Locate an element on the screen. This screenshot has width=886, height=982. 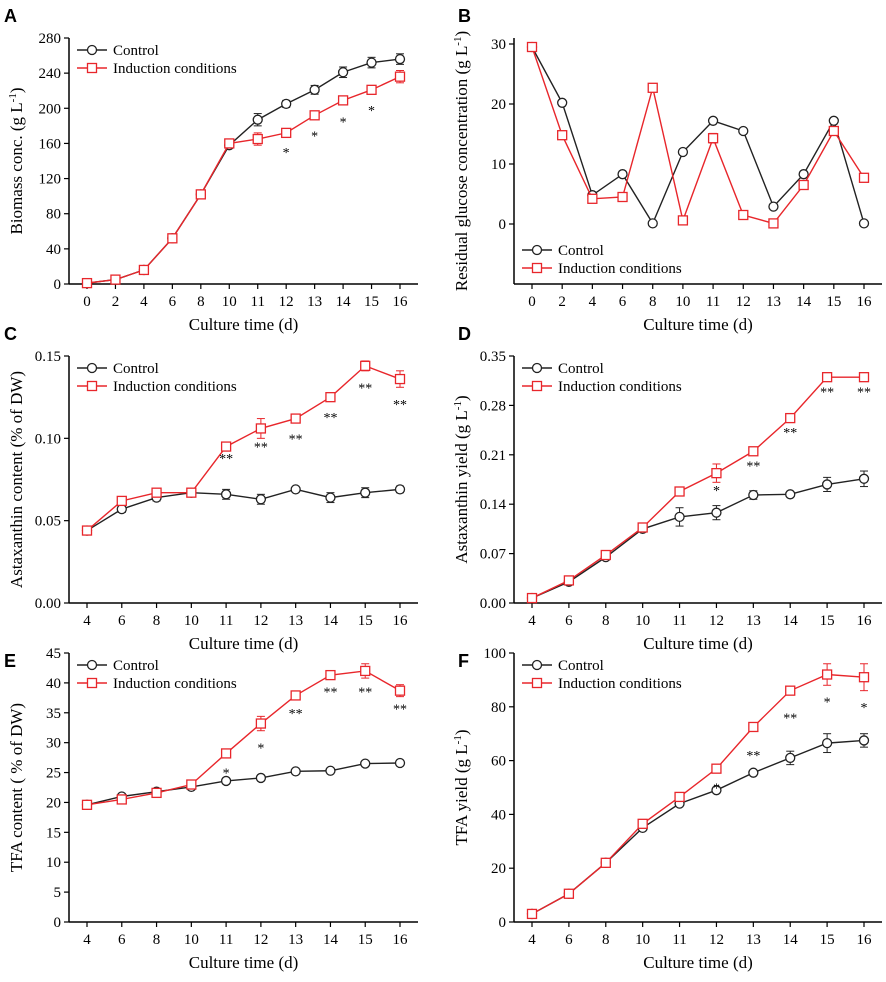
x-tick-label: 15 is located at coordinates (371, 302).